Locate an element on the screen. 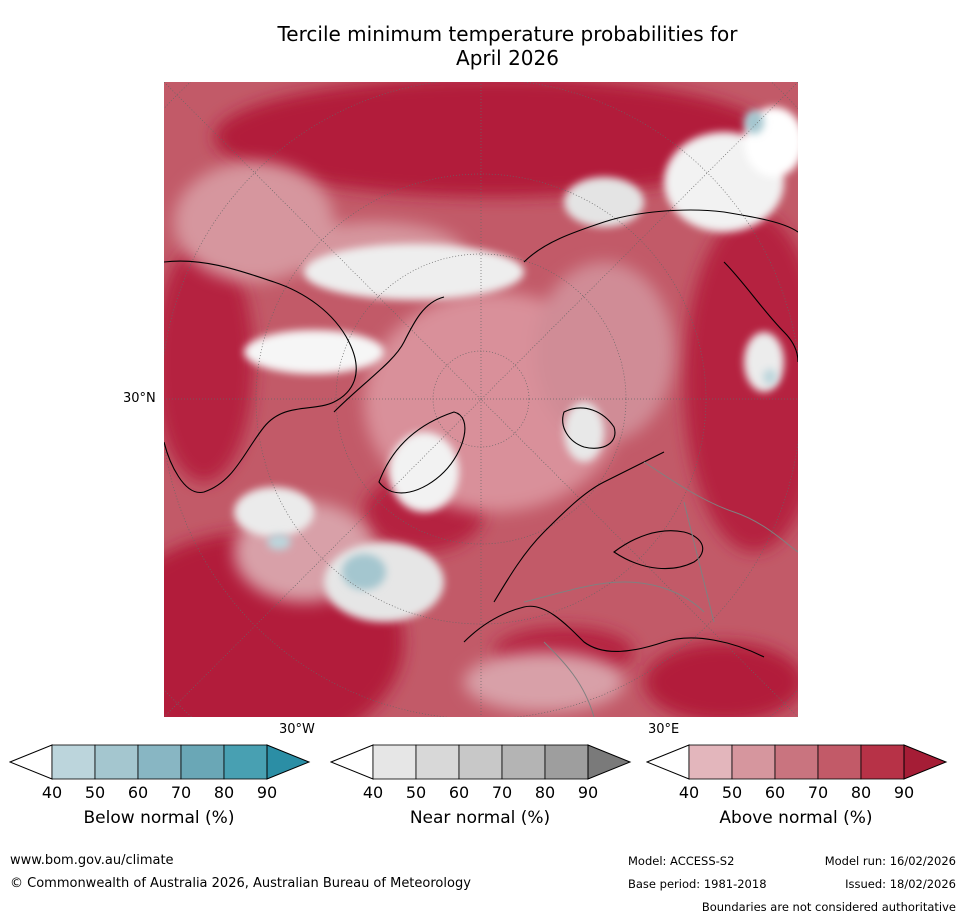 This screenshot has height=919, width=965. colorbar-below is located at coordinates (160, 762).